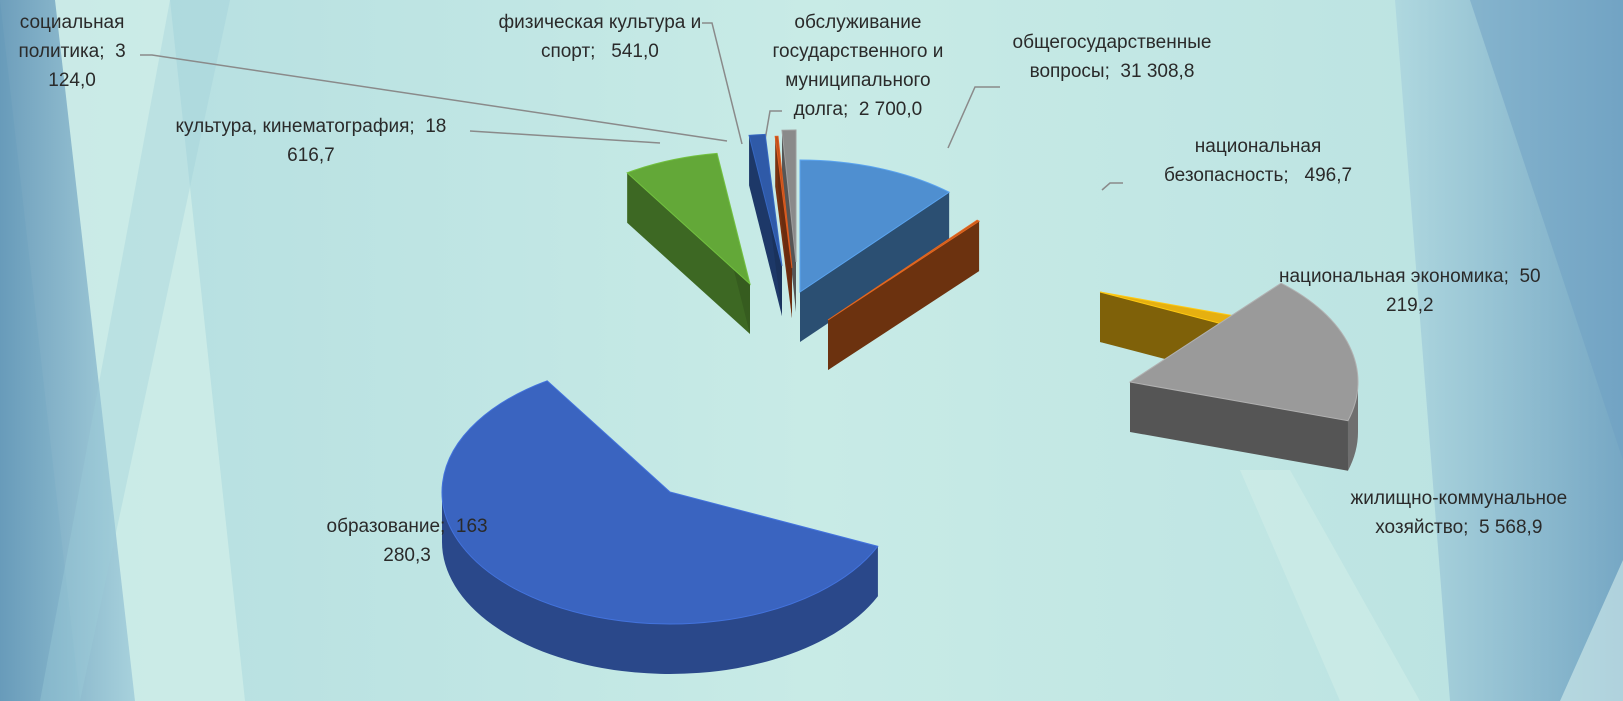  I want to click on slice-label: образование; 163 280,3, so click(407, 541).